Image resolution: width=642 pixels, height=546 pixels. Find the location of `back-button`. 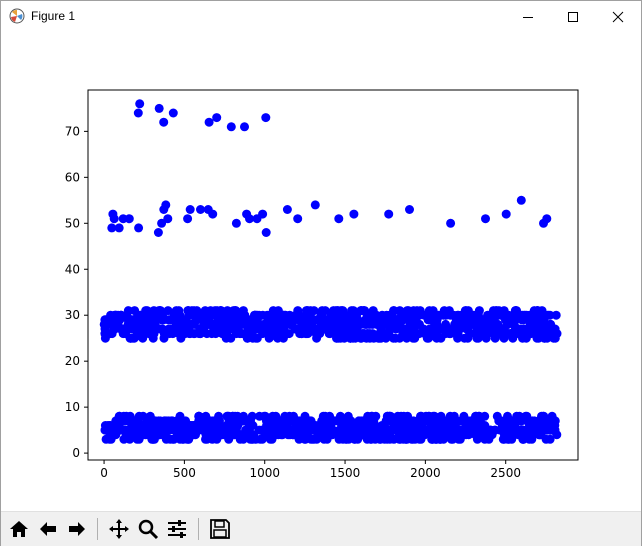

back-button is located at coordinates (48, 529).